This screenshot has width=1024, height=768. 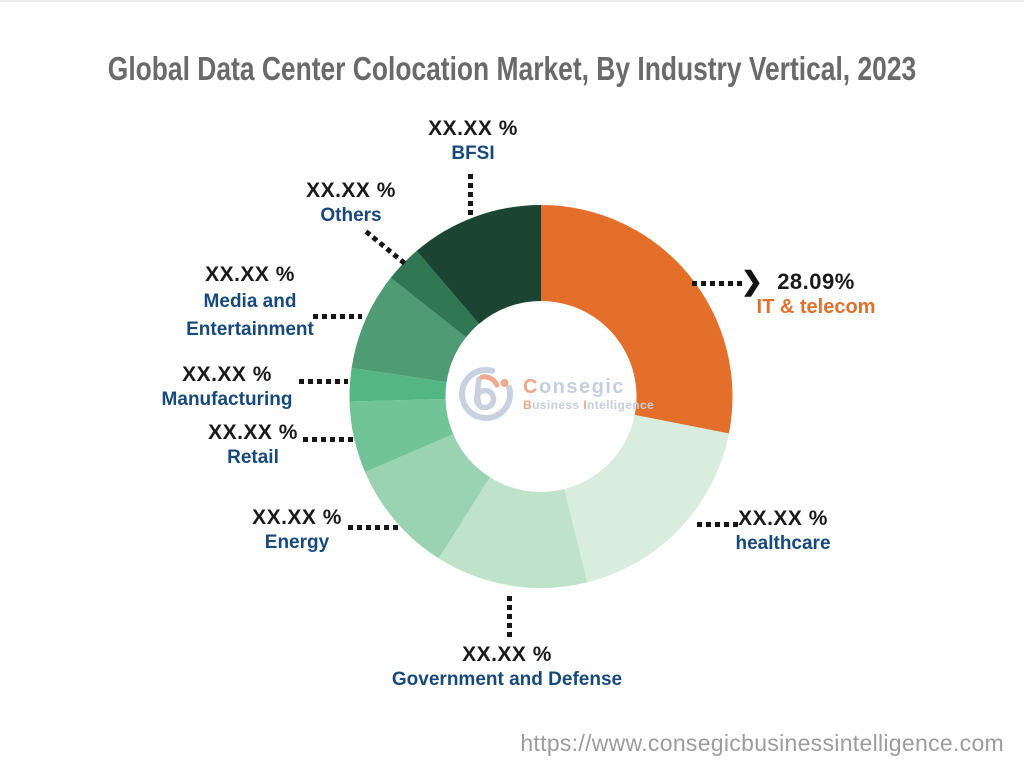 What do you see at coordinates (250, 274) in the screenshot?
I see `segment-value-media-entertainment: XX.XX %` at bounding box center [250, 274].